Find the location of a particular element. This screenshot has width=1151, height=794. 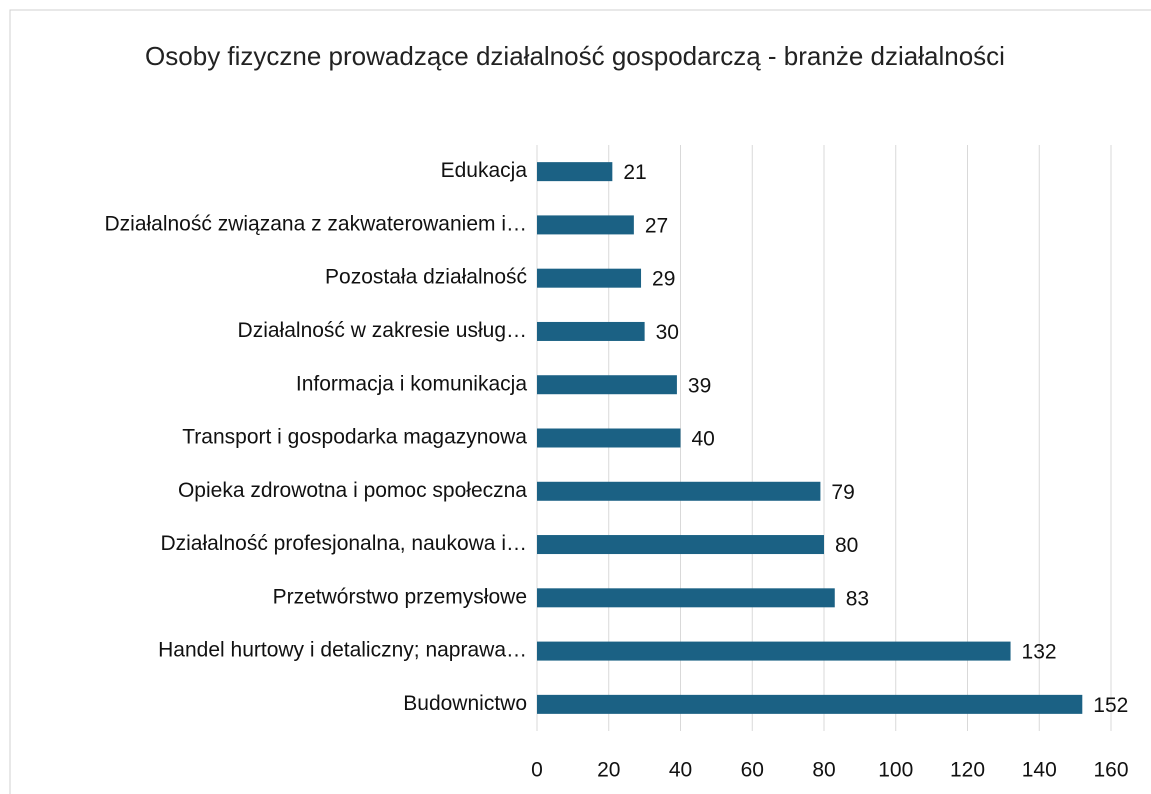

value-label: 40 is located at coordinates (703, 439).